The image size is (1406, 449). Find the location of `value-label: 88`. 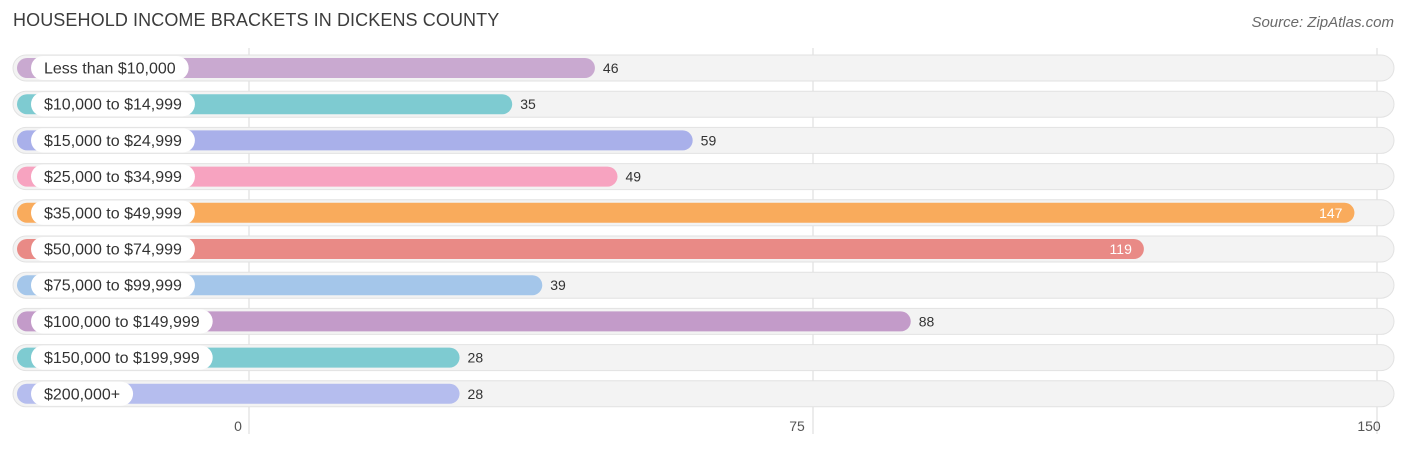

value-label: 88 is located at coordinates (927, 321).